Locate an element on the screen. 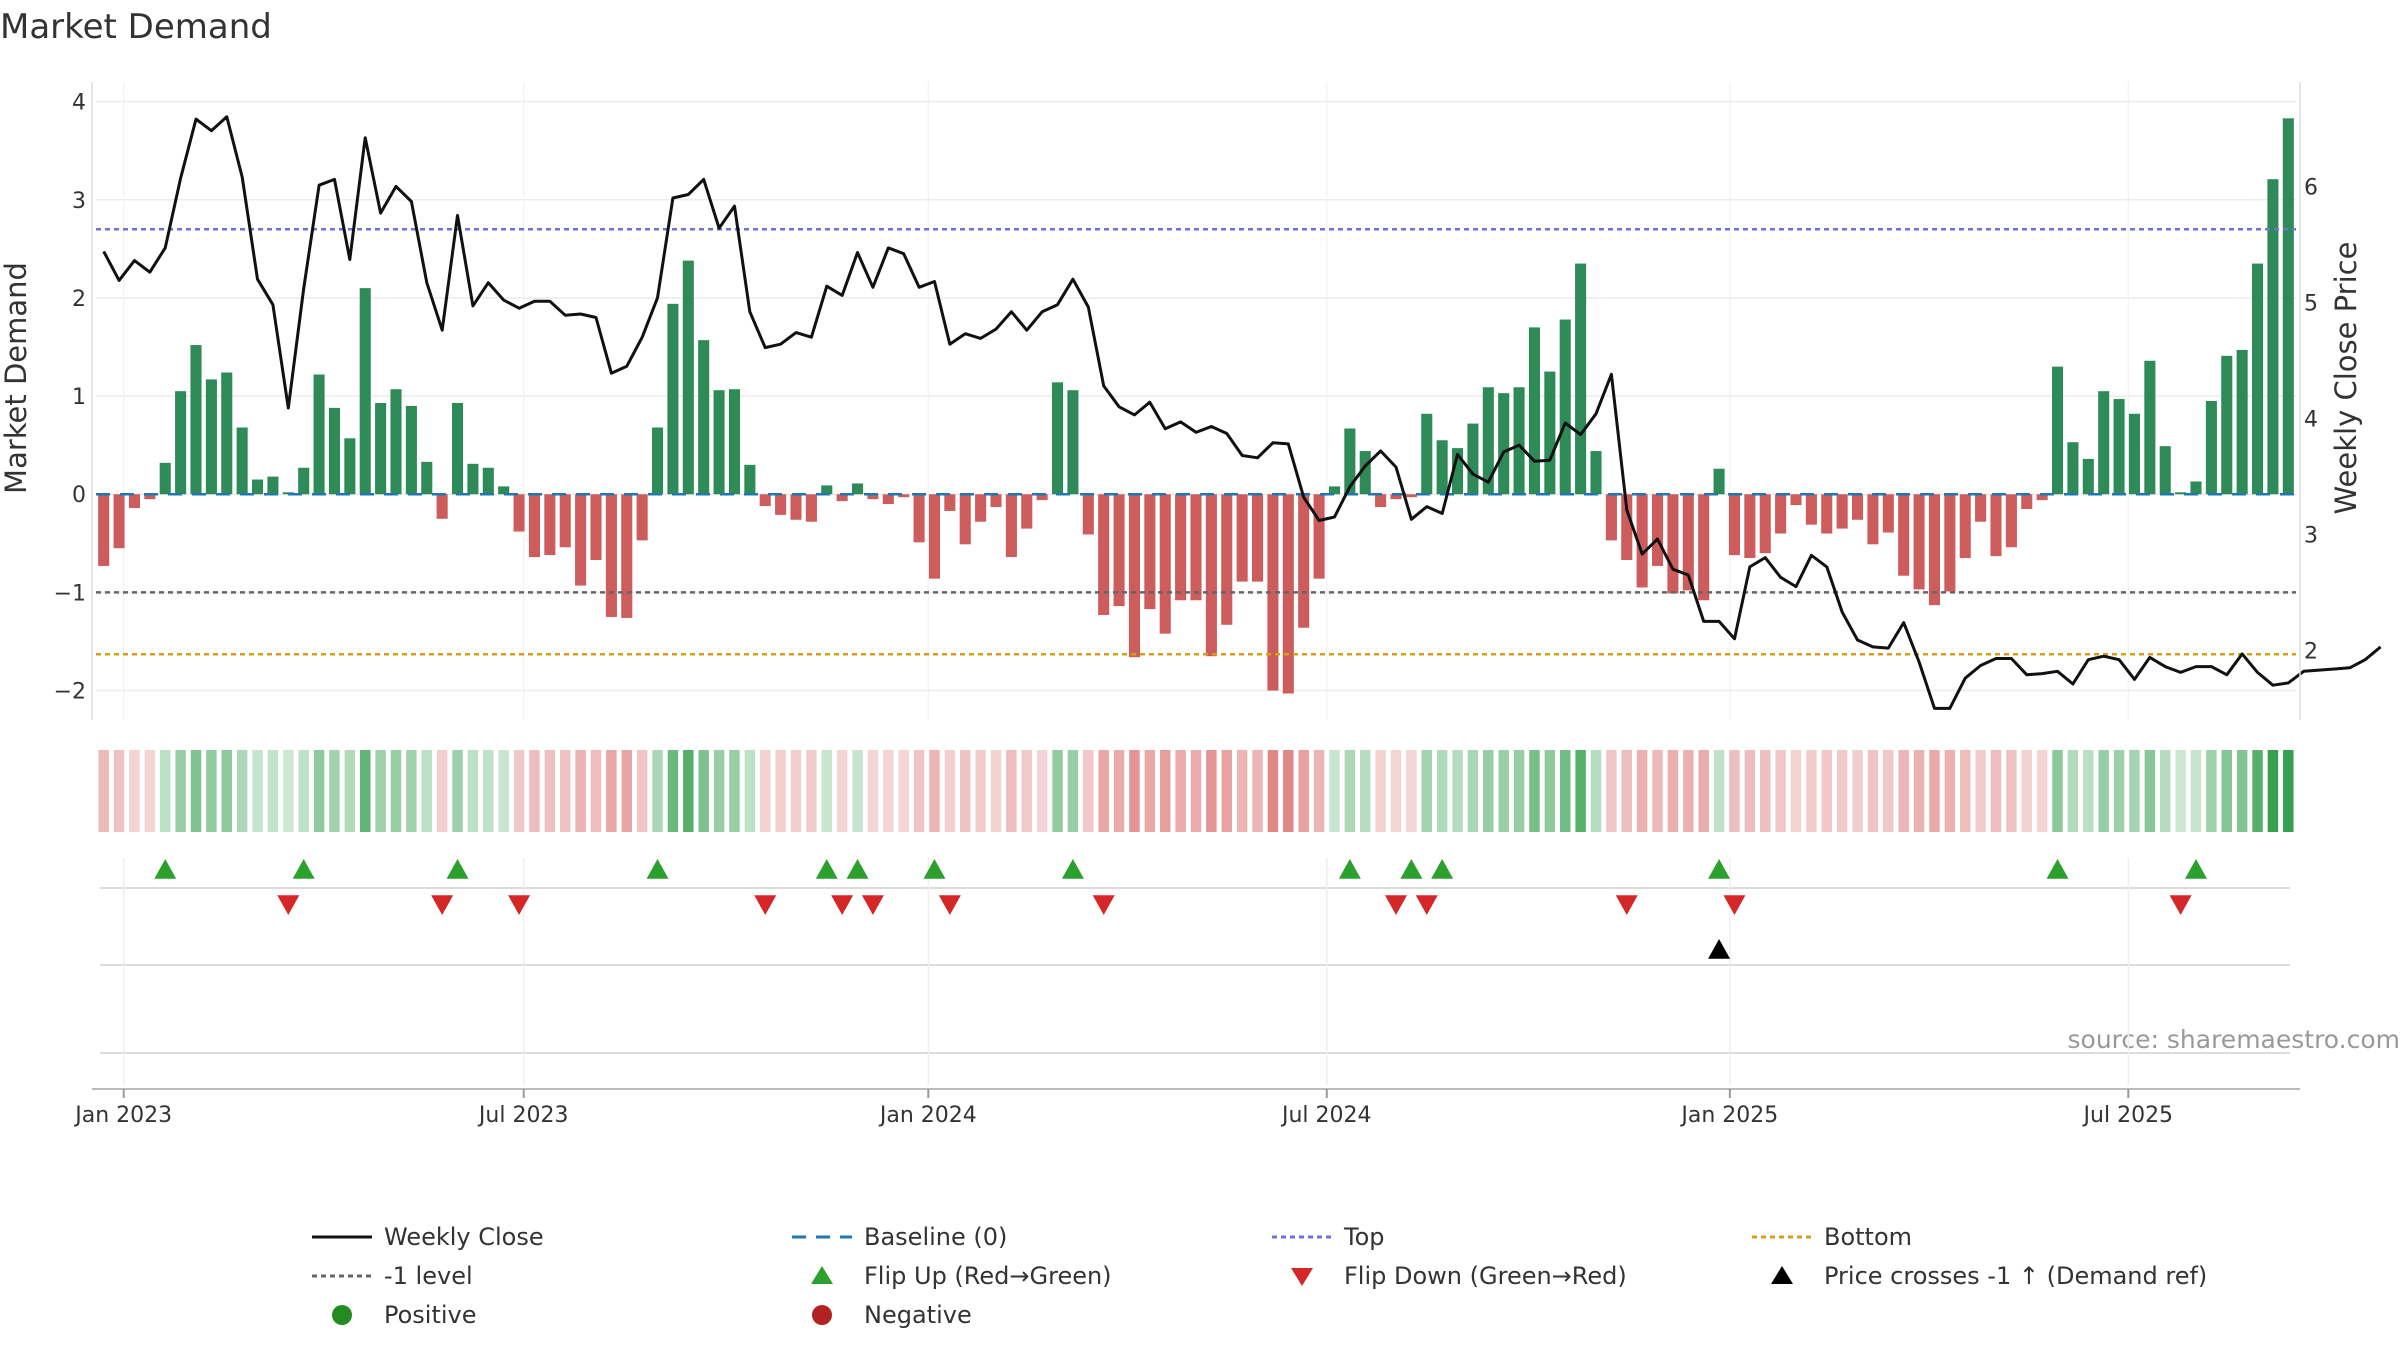 The height and width of the screenshot is (1350, 2400). legend-label: Weekly Close is located at coordinates (464, 1237).